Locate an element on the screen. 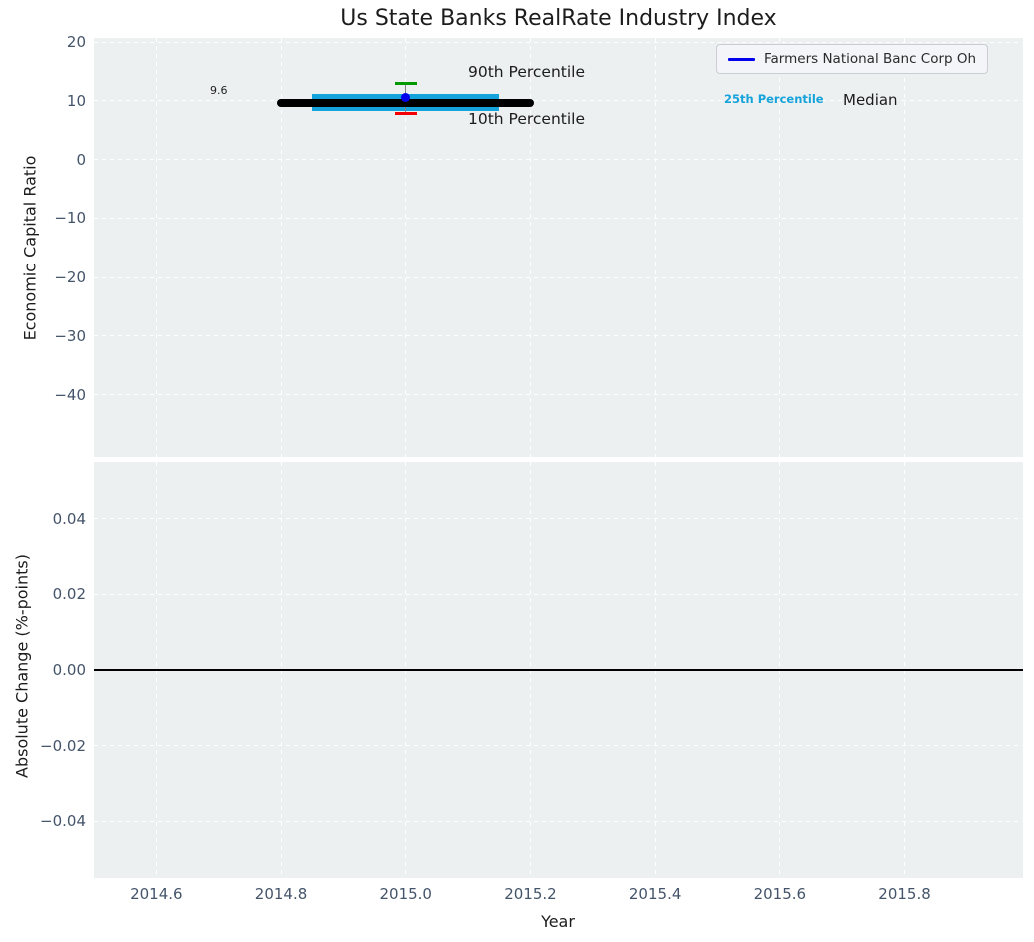  legend-line-icon is located at coordinates (741, 59).